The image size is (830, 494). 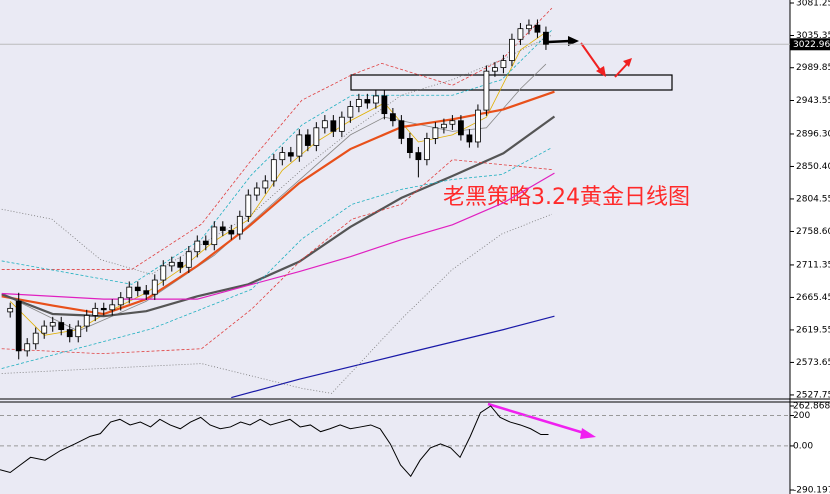 What do you see at coordinates (813, 4) in the screenshot?
I see `y-tick-label: 3081.25` at bounding box center [813, 4].